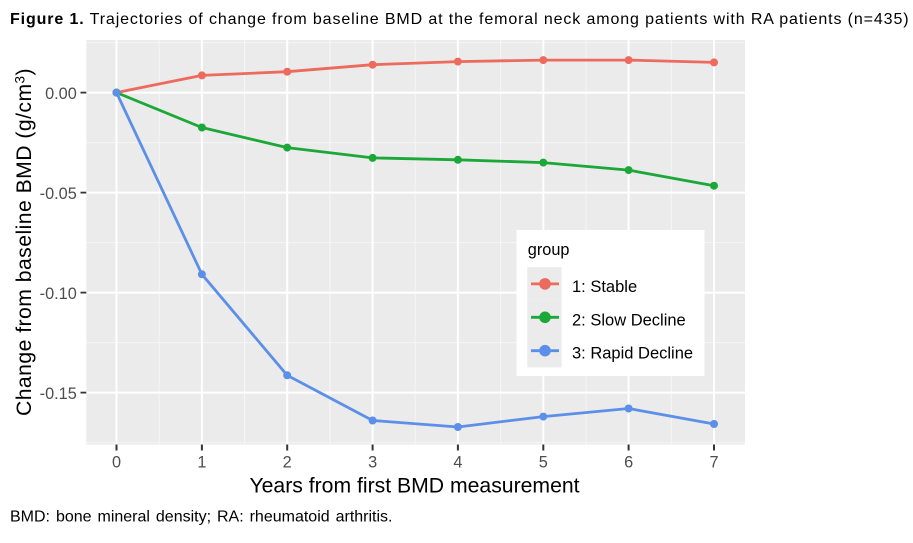 Image resolution: width=913 pixels, height=543 pixels. I want to click on svg-text: 7, so click(713, 463).